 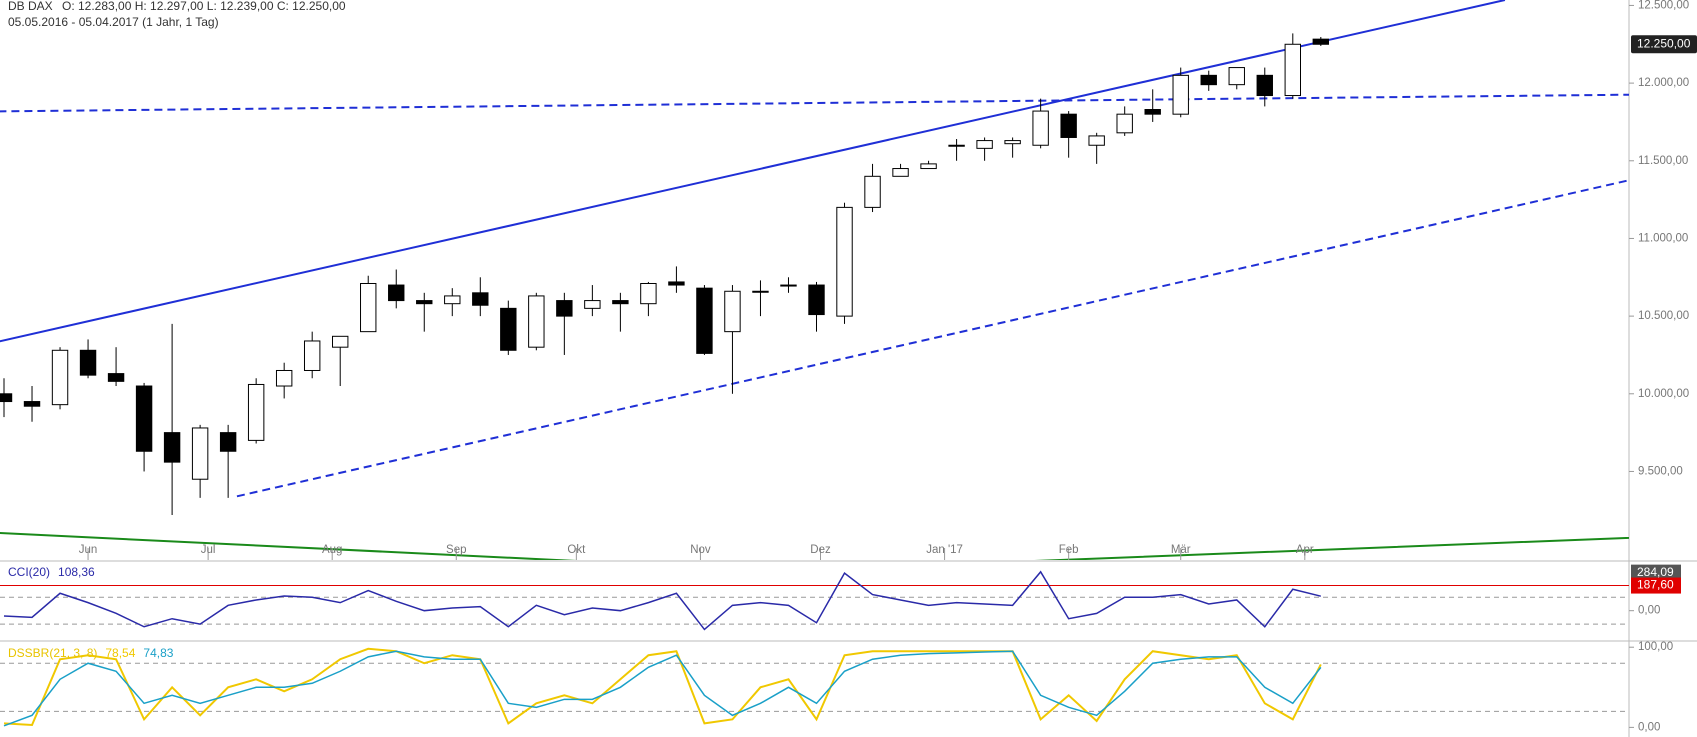 I want to click on y-tick-label: 9.500,00, so click(x=1660, y=471).